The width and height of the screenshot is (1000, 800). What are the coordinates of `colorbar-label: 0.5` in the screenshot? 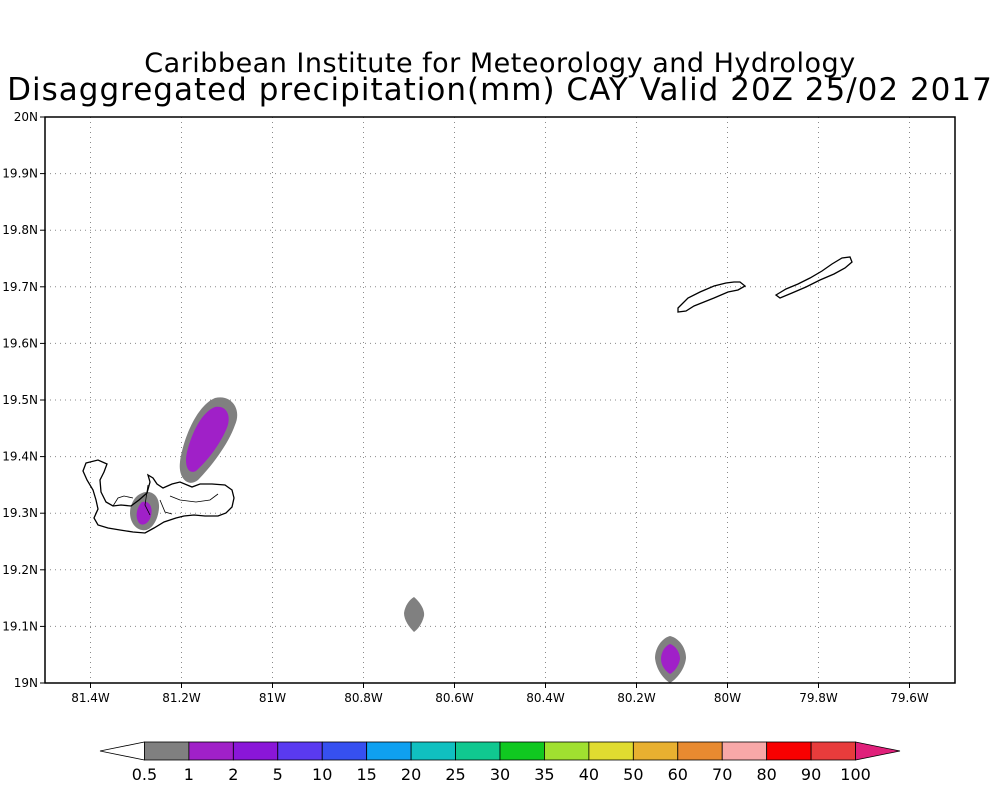 It's located at (144, 774).